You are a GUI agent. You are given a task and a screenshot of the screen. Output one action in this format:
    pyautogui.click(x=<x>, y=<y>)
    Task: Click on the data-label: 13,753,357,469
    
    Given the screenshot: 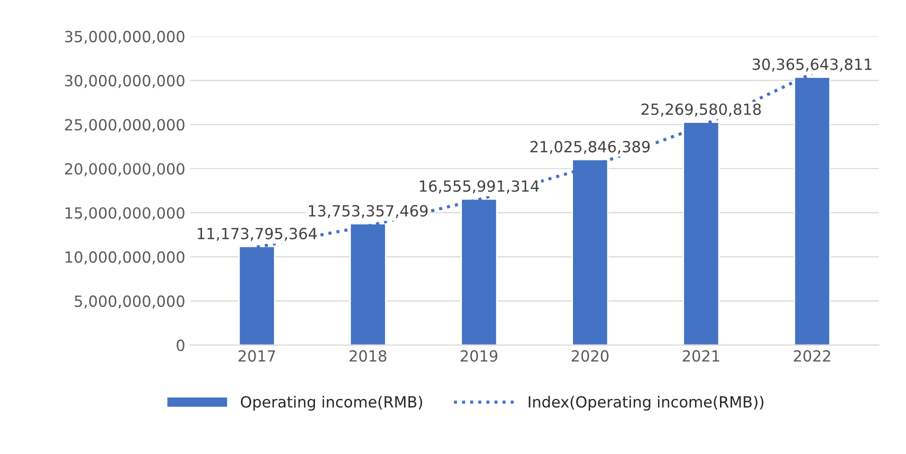 What is the action you would take?
    pyautogui.click(x=368, y=211)
    